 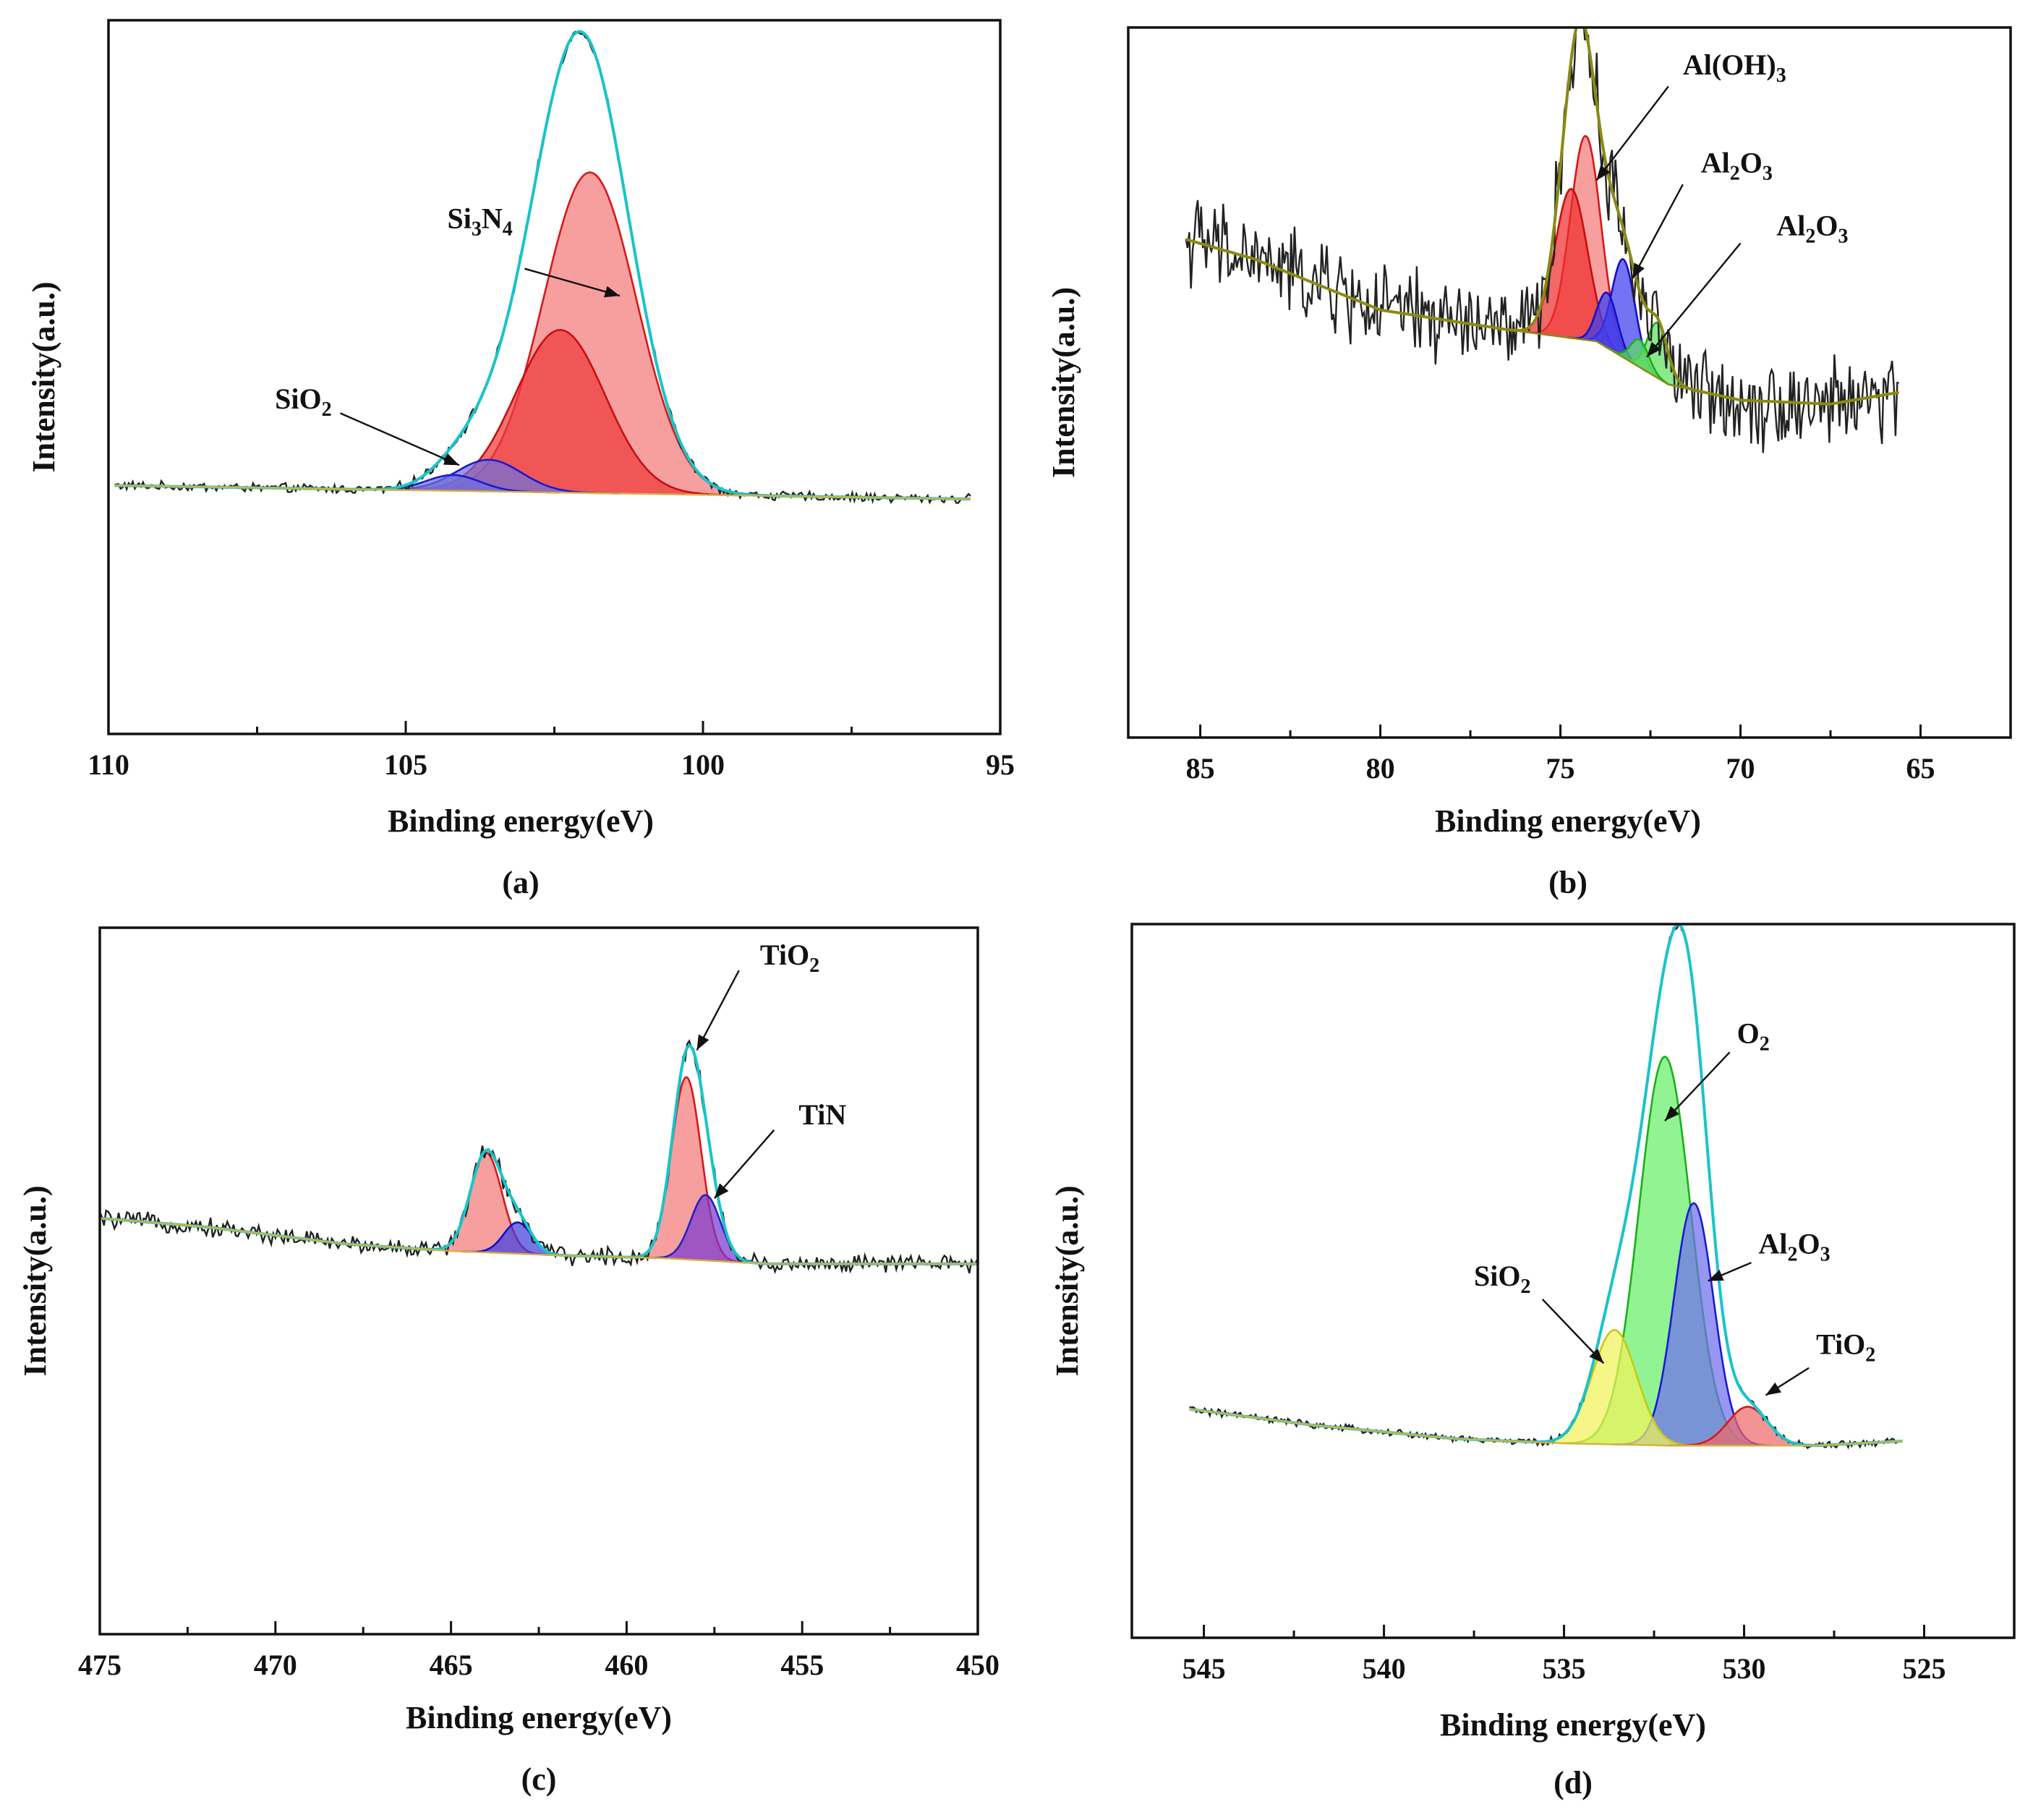 What do you see at coordinates (303, 402) in the screenshot?
I see `annotation-label: SiO2` at bounding box center [303, 402].